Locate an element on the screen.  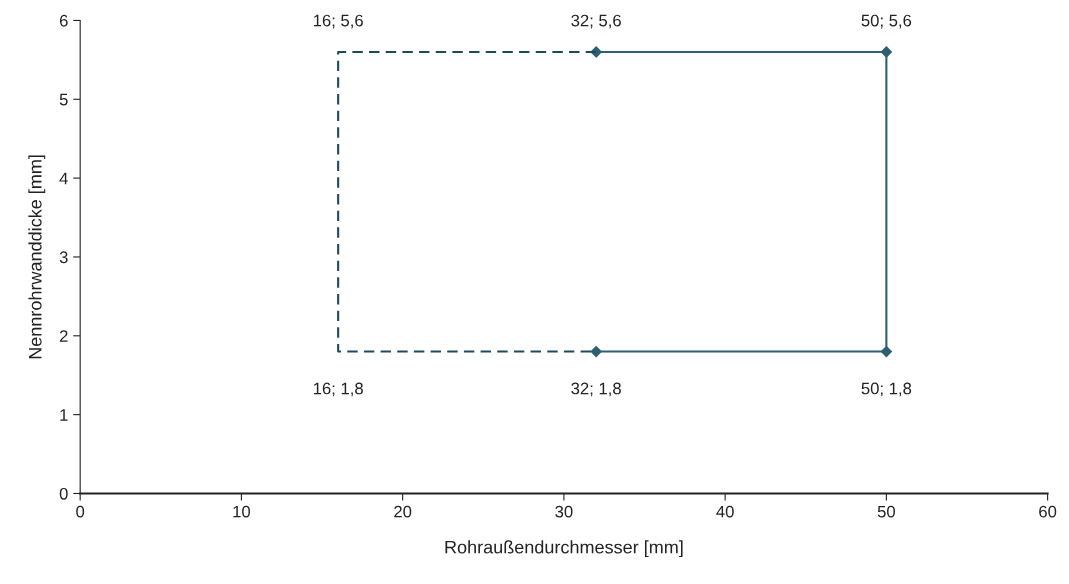
annotation: 16; 5,6 is located at coordinates (338, 21).